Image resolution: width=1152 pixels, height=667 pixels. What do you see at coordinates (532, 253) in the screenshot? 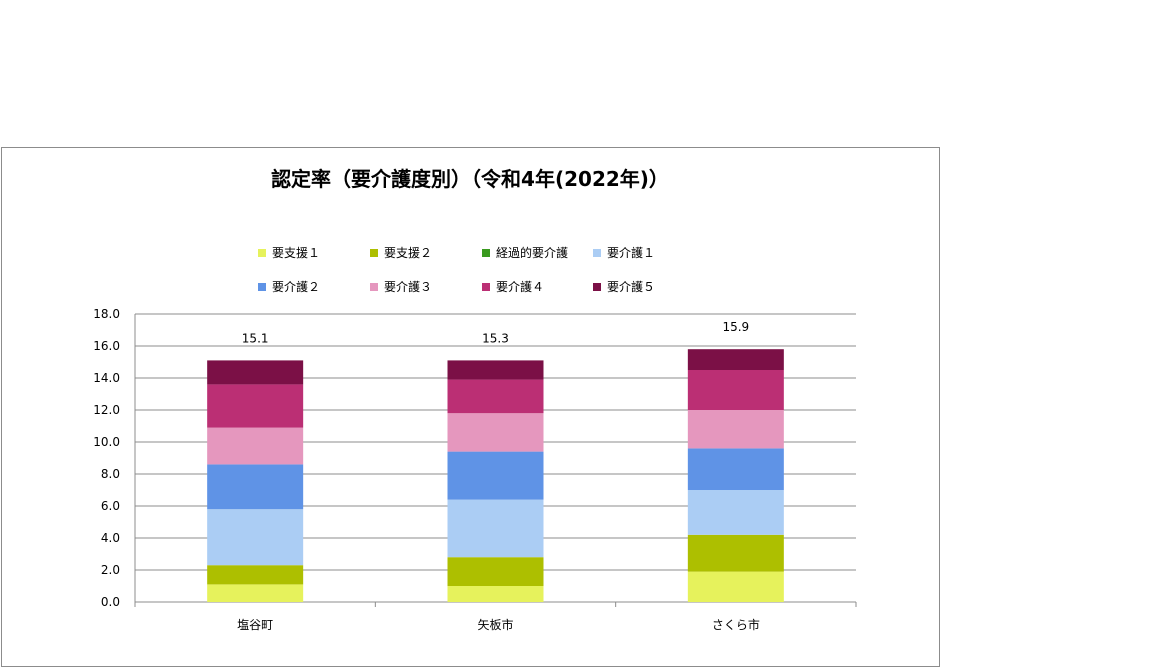
I see `legend-label: 経過的要介護` at bounding box center [532, 253].